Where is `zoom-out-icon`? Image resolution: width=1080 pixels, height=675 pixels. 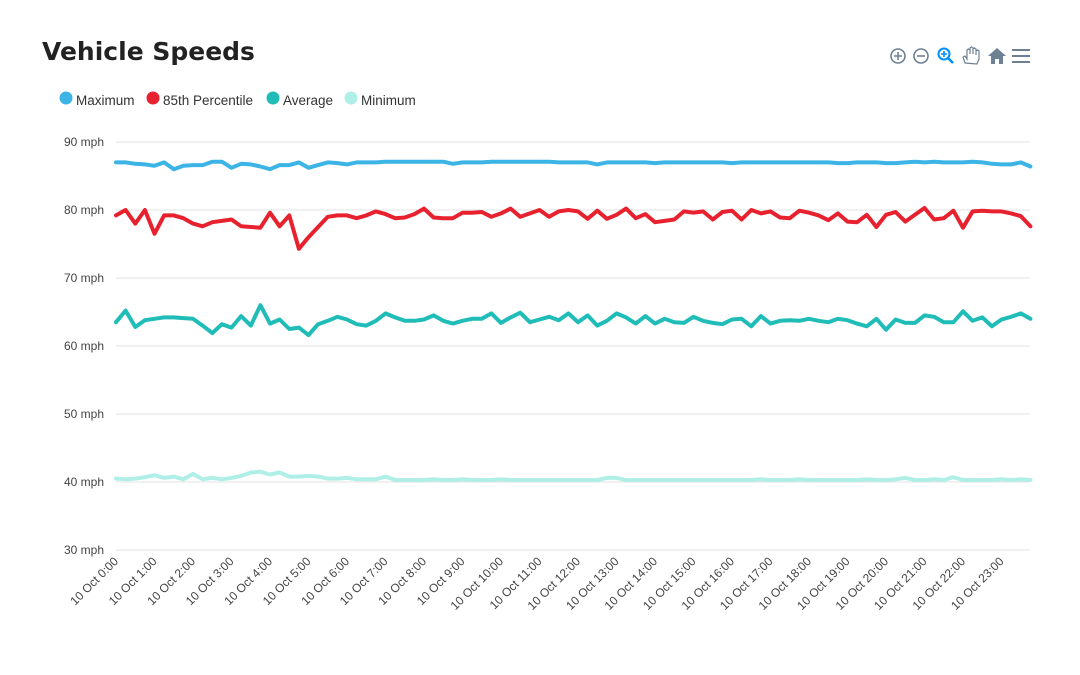
zoom-out-icon is located at coordinates (921, 56).